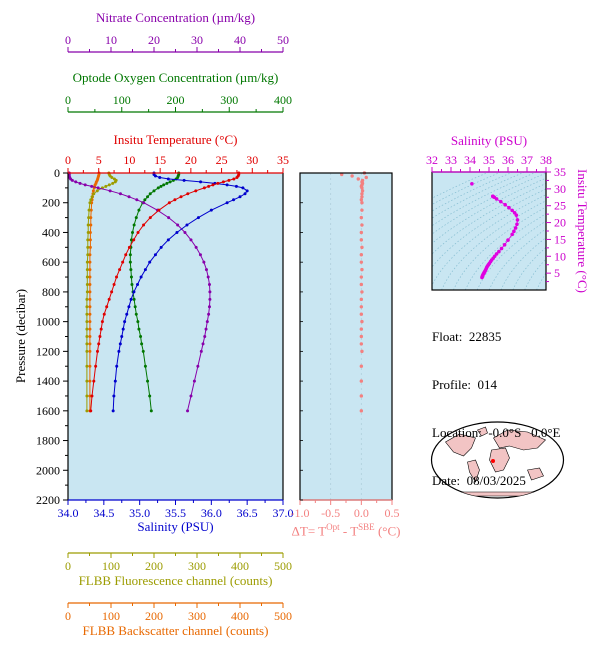 This screenshot has width=609, height=663. What do you see at coordinates (508, 160) in the screenshot?
I see `svg-text: 36` at bounding box center [508, 160].